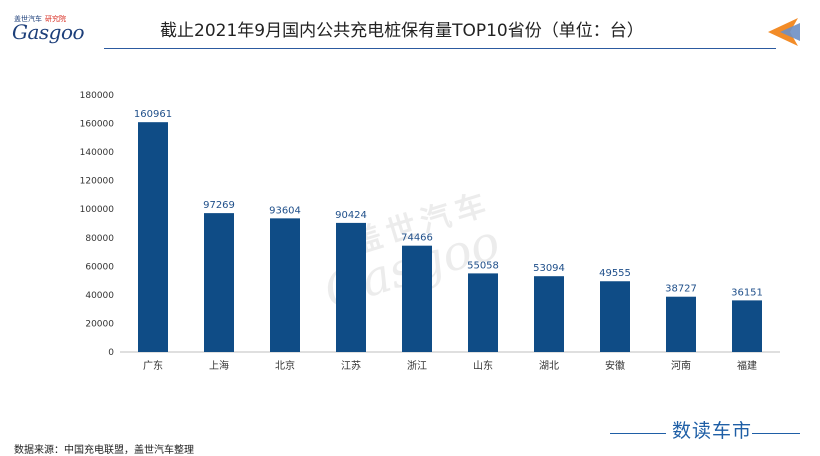  What do you see at coordinates (638, 433) in the screenshot?
I see `brand-rule-left` at bounding box center [638, 433].